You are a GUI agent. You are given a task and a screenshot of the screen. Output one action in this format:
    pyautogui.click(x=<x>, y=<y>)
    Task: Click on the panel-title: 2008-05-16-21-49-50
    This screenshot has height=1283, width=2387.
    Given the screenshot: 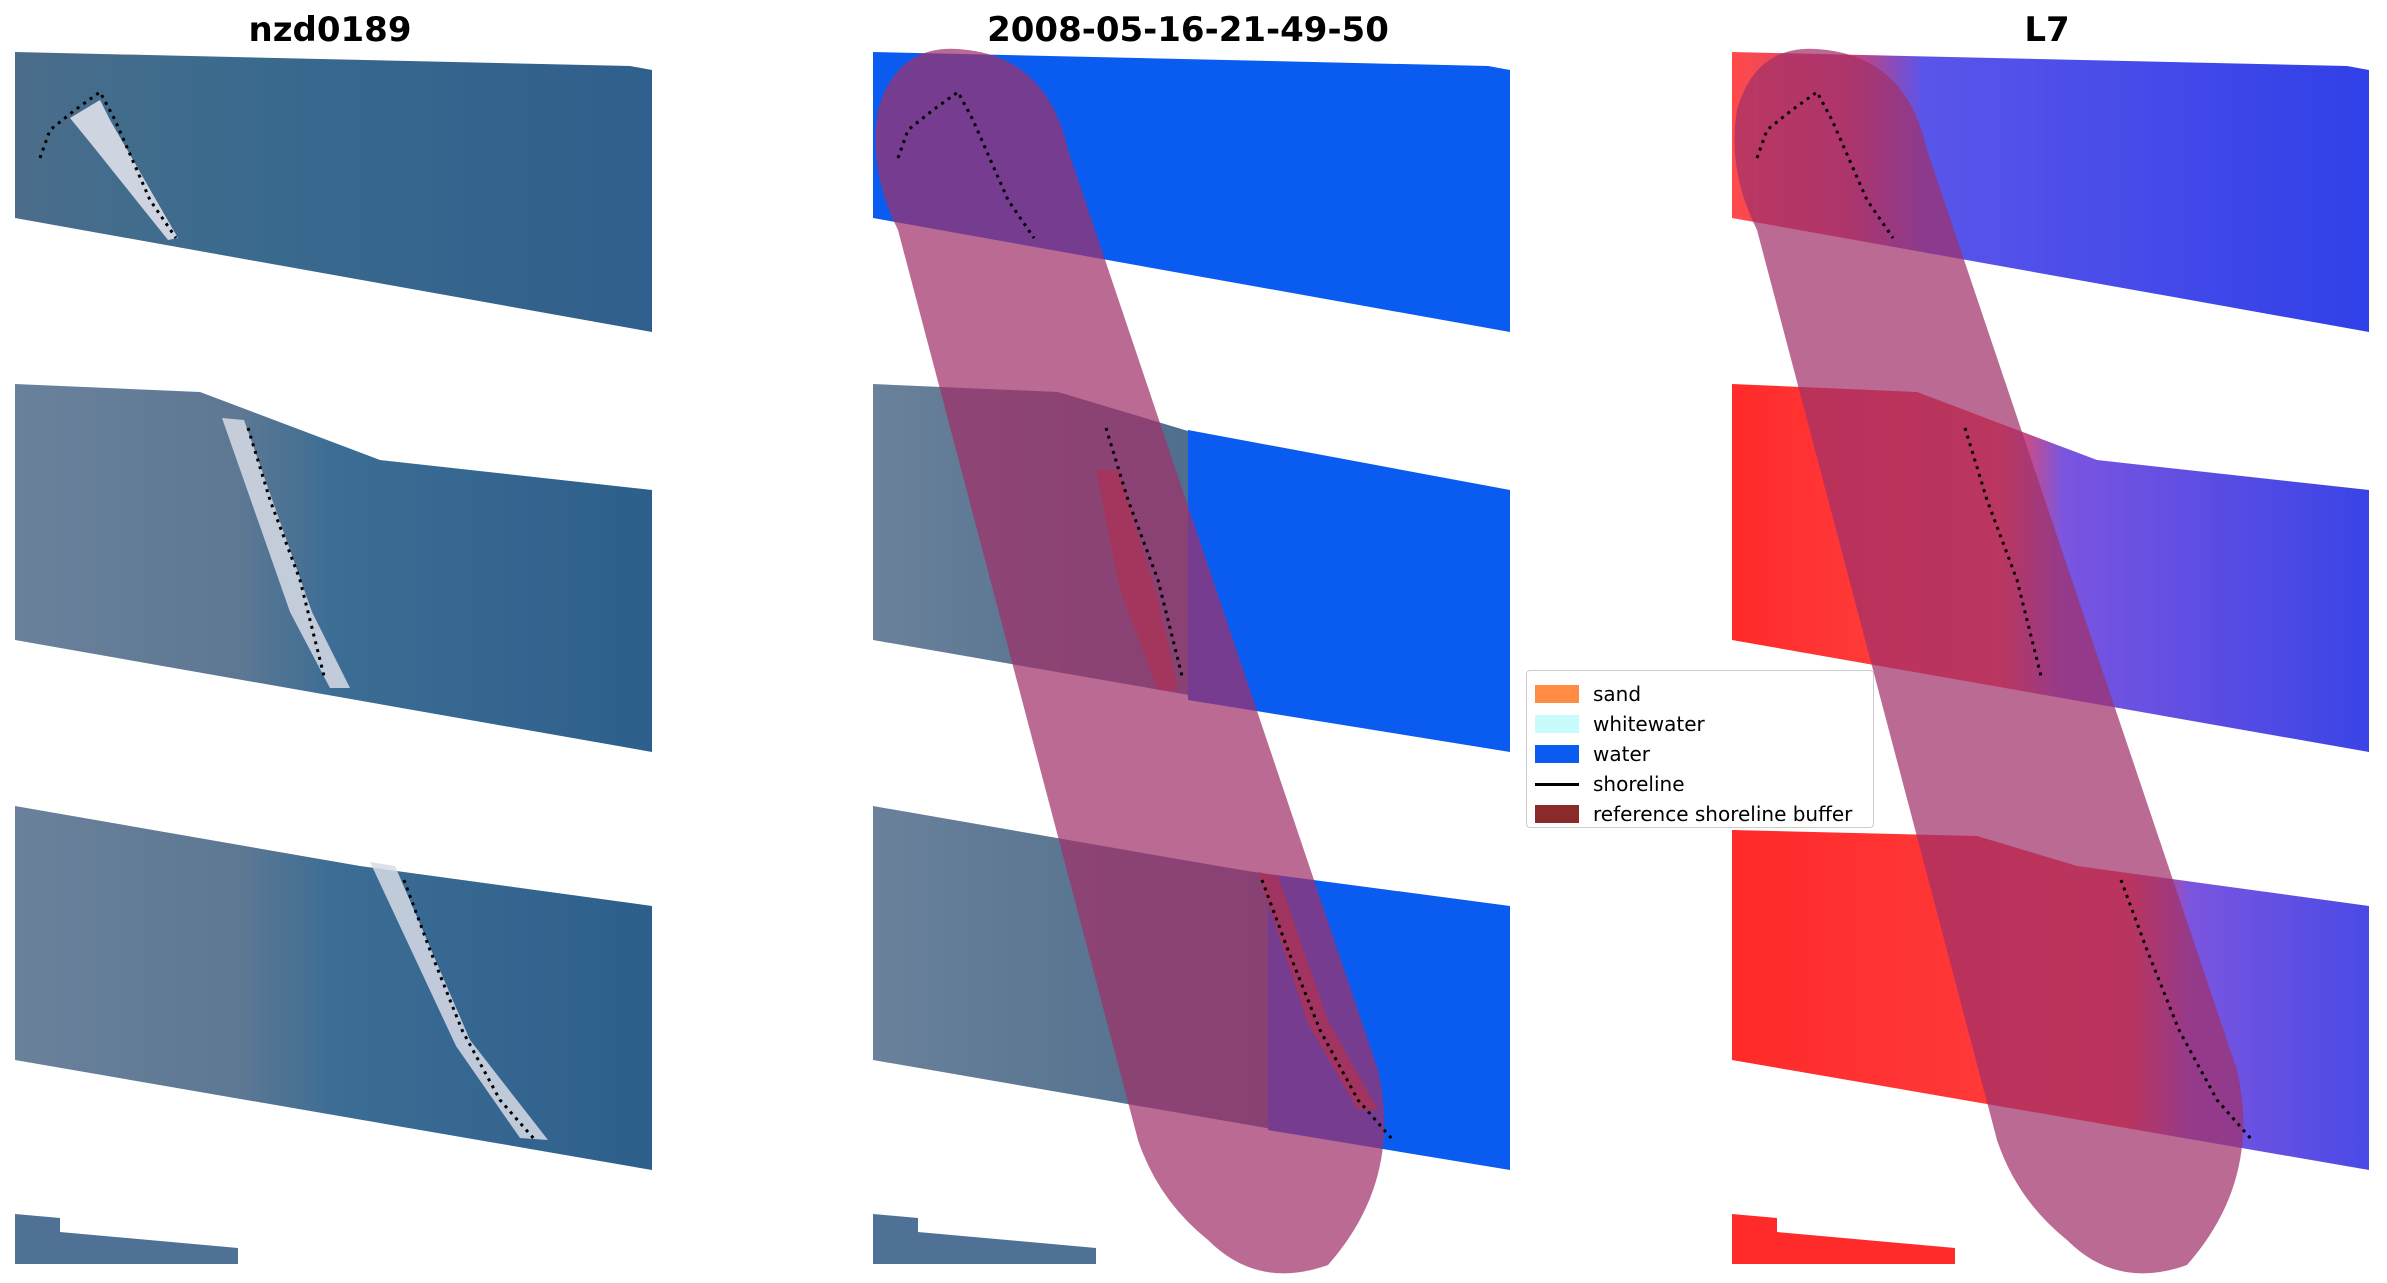 What is the action you would take?
    pyautogui.click(x=1188, y=30)
    